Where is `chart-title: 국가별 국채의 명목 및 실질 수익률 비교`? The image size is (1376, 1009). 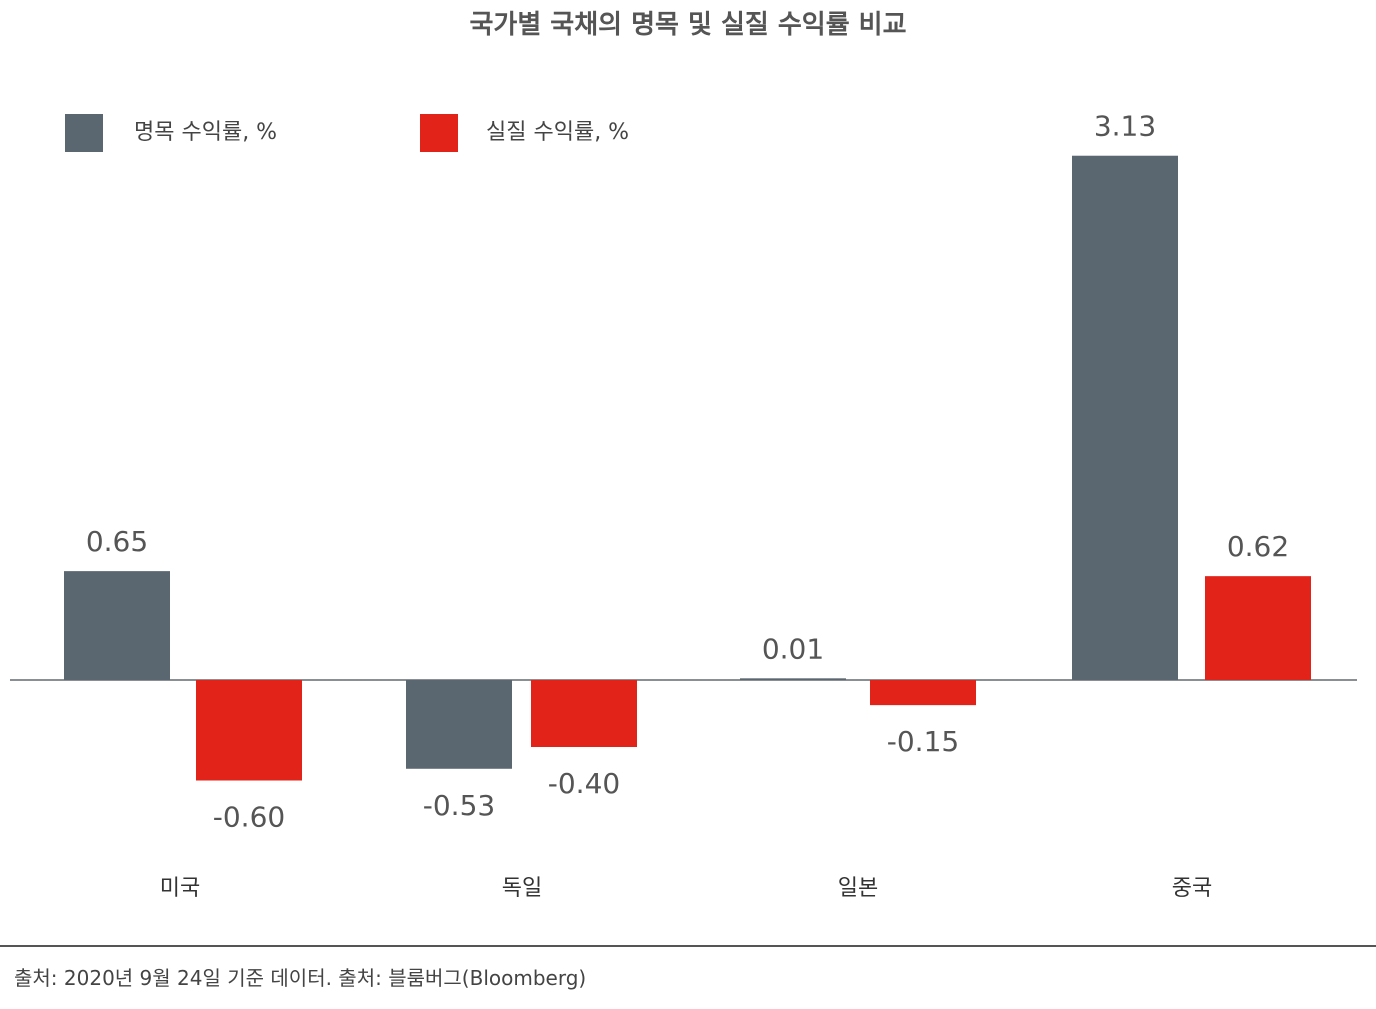
chart-title: 국가별 국채의 명목 및 실질 수익률 비교 is located at coordinates (688, 25).